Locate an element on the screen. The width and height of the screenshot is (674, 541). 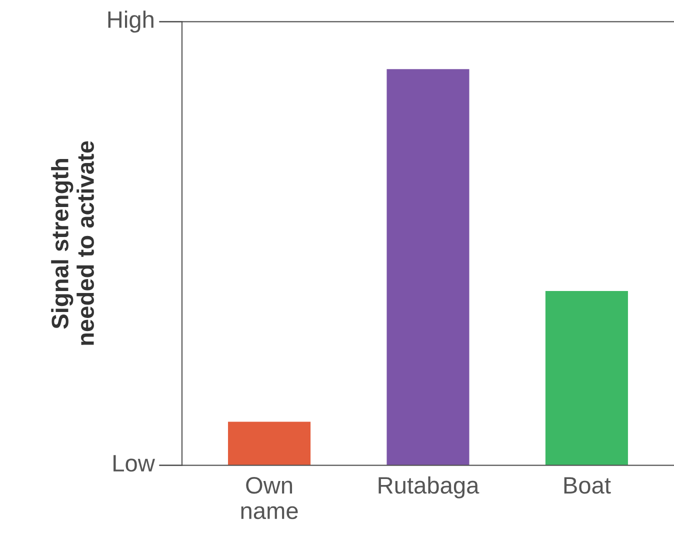
x-tick-label: Boat is located at coordinates (587, 485).